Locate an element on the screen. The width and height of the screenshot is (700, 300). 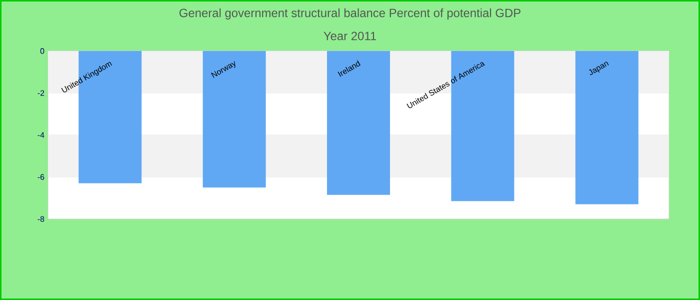
chart-subtitle: Year 2011 is located at coordinates (350, 36).